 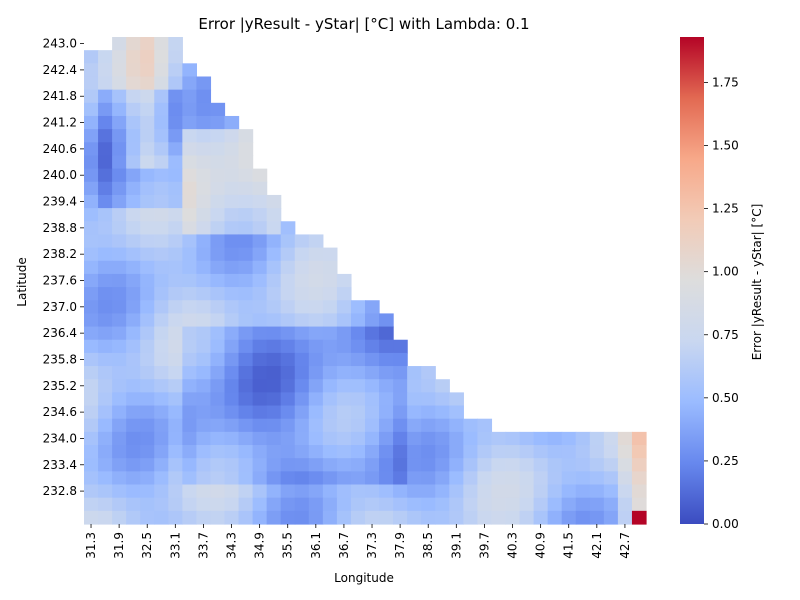 I want to click on y-tick-label: 243.0, so click(x=60, y=44).